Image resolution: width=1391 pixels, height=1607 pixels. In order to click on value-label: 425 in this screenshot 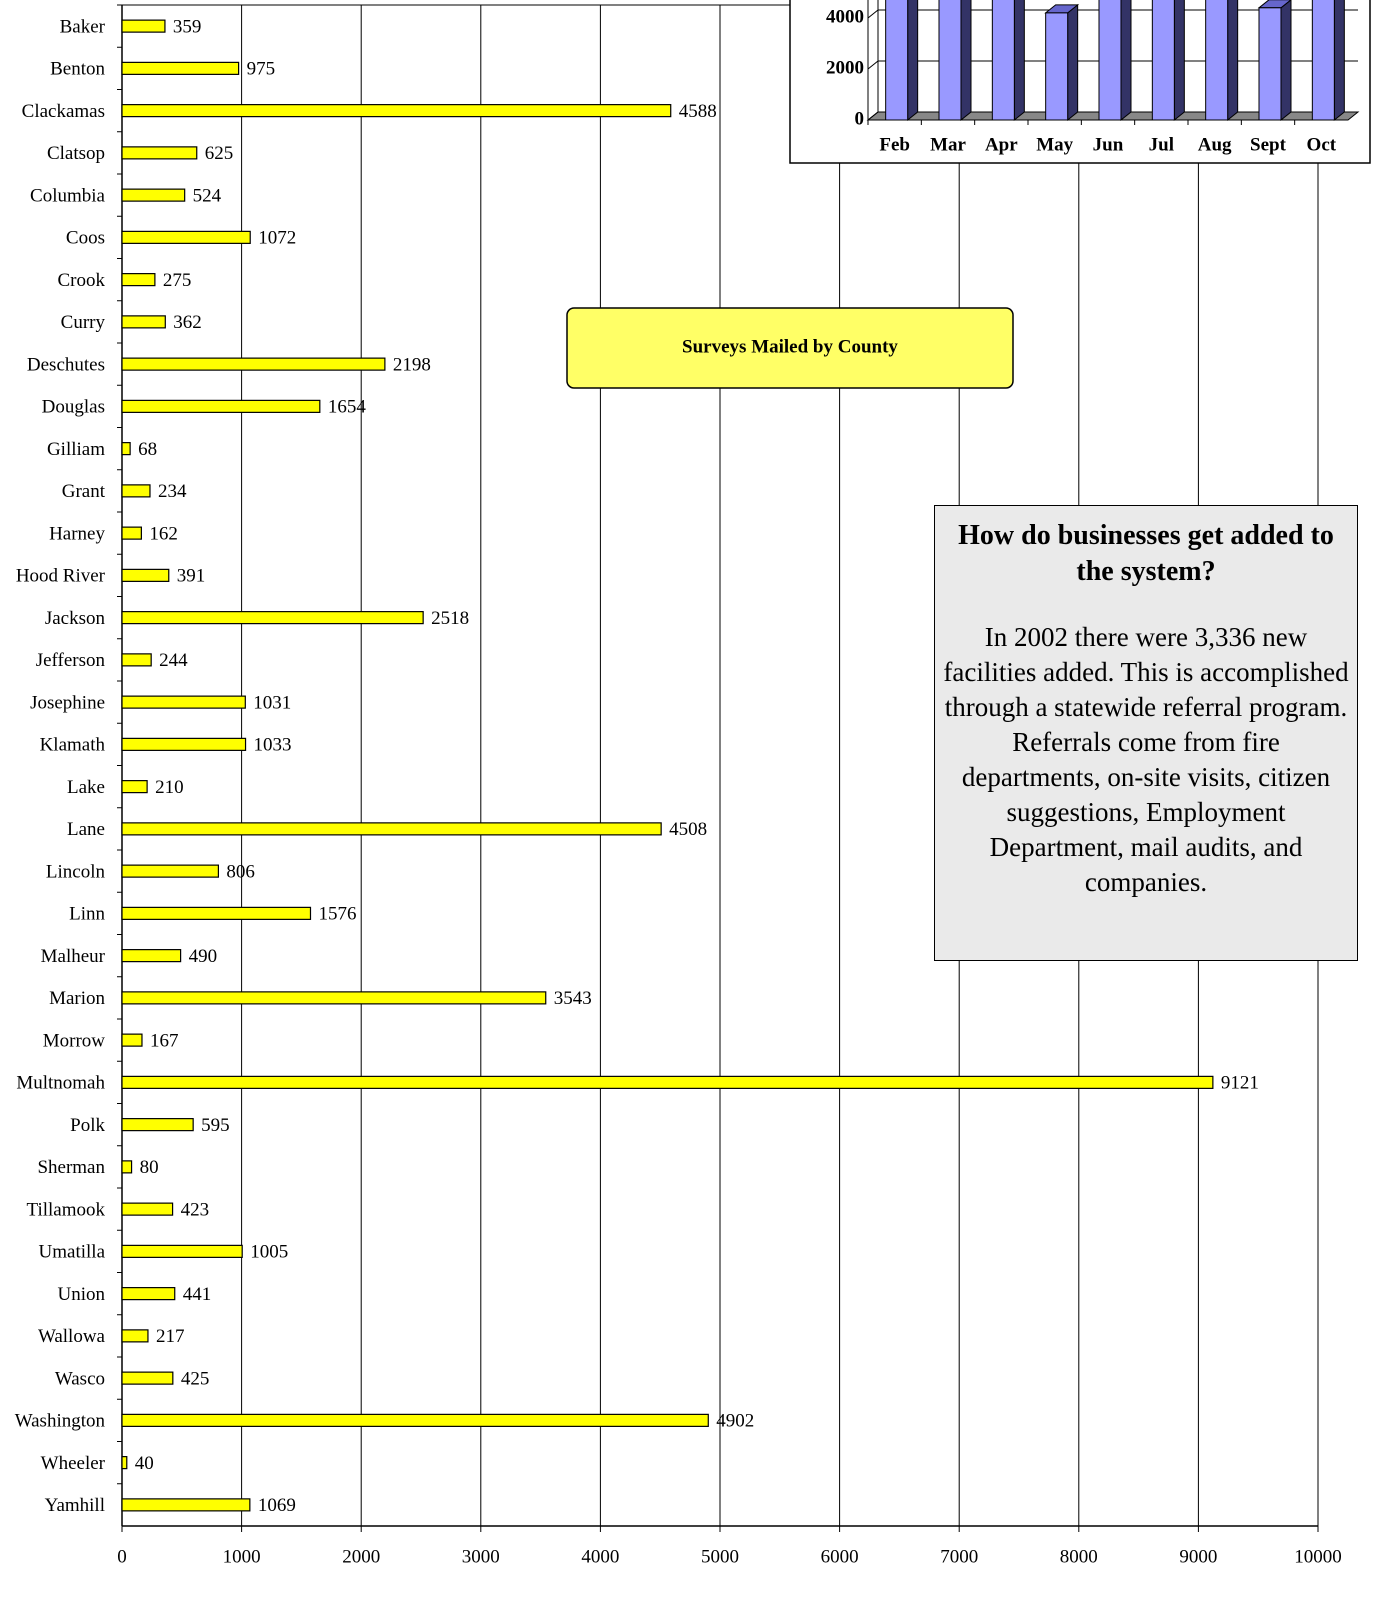, I will do `click(195, 1378)`.